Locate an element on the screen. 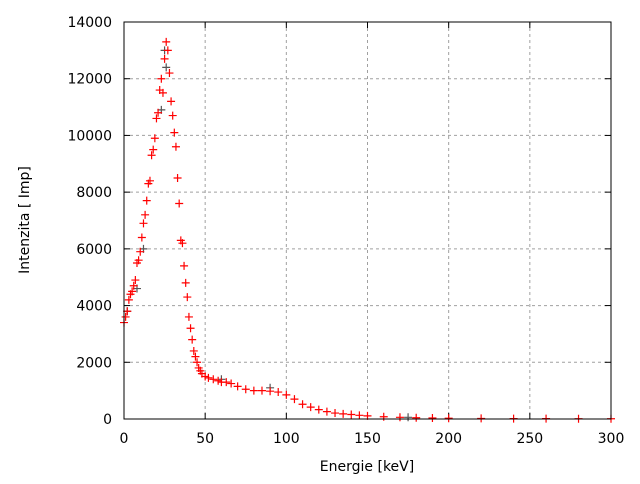 This screenshot has height=484, width=640. x-tick-label: 300 is located at coordinates (611, 439).